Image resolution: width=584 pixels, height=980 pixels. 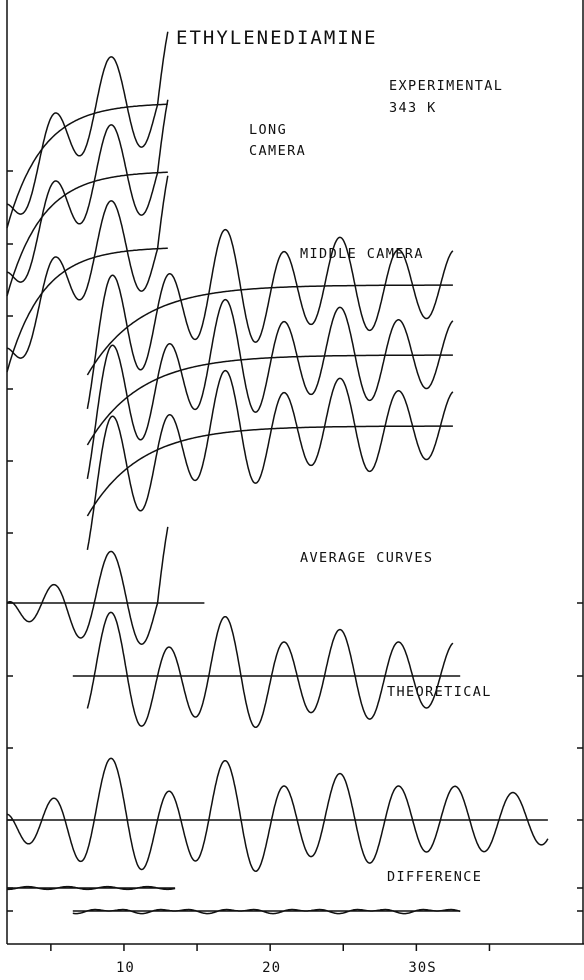 What do you see at coordinates (10, 541) in the screenshot?
I see `left-ticks` at bounding box center [10, 541].